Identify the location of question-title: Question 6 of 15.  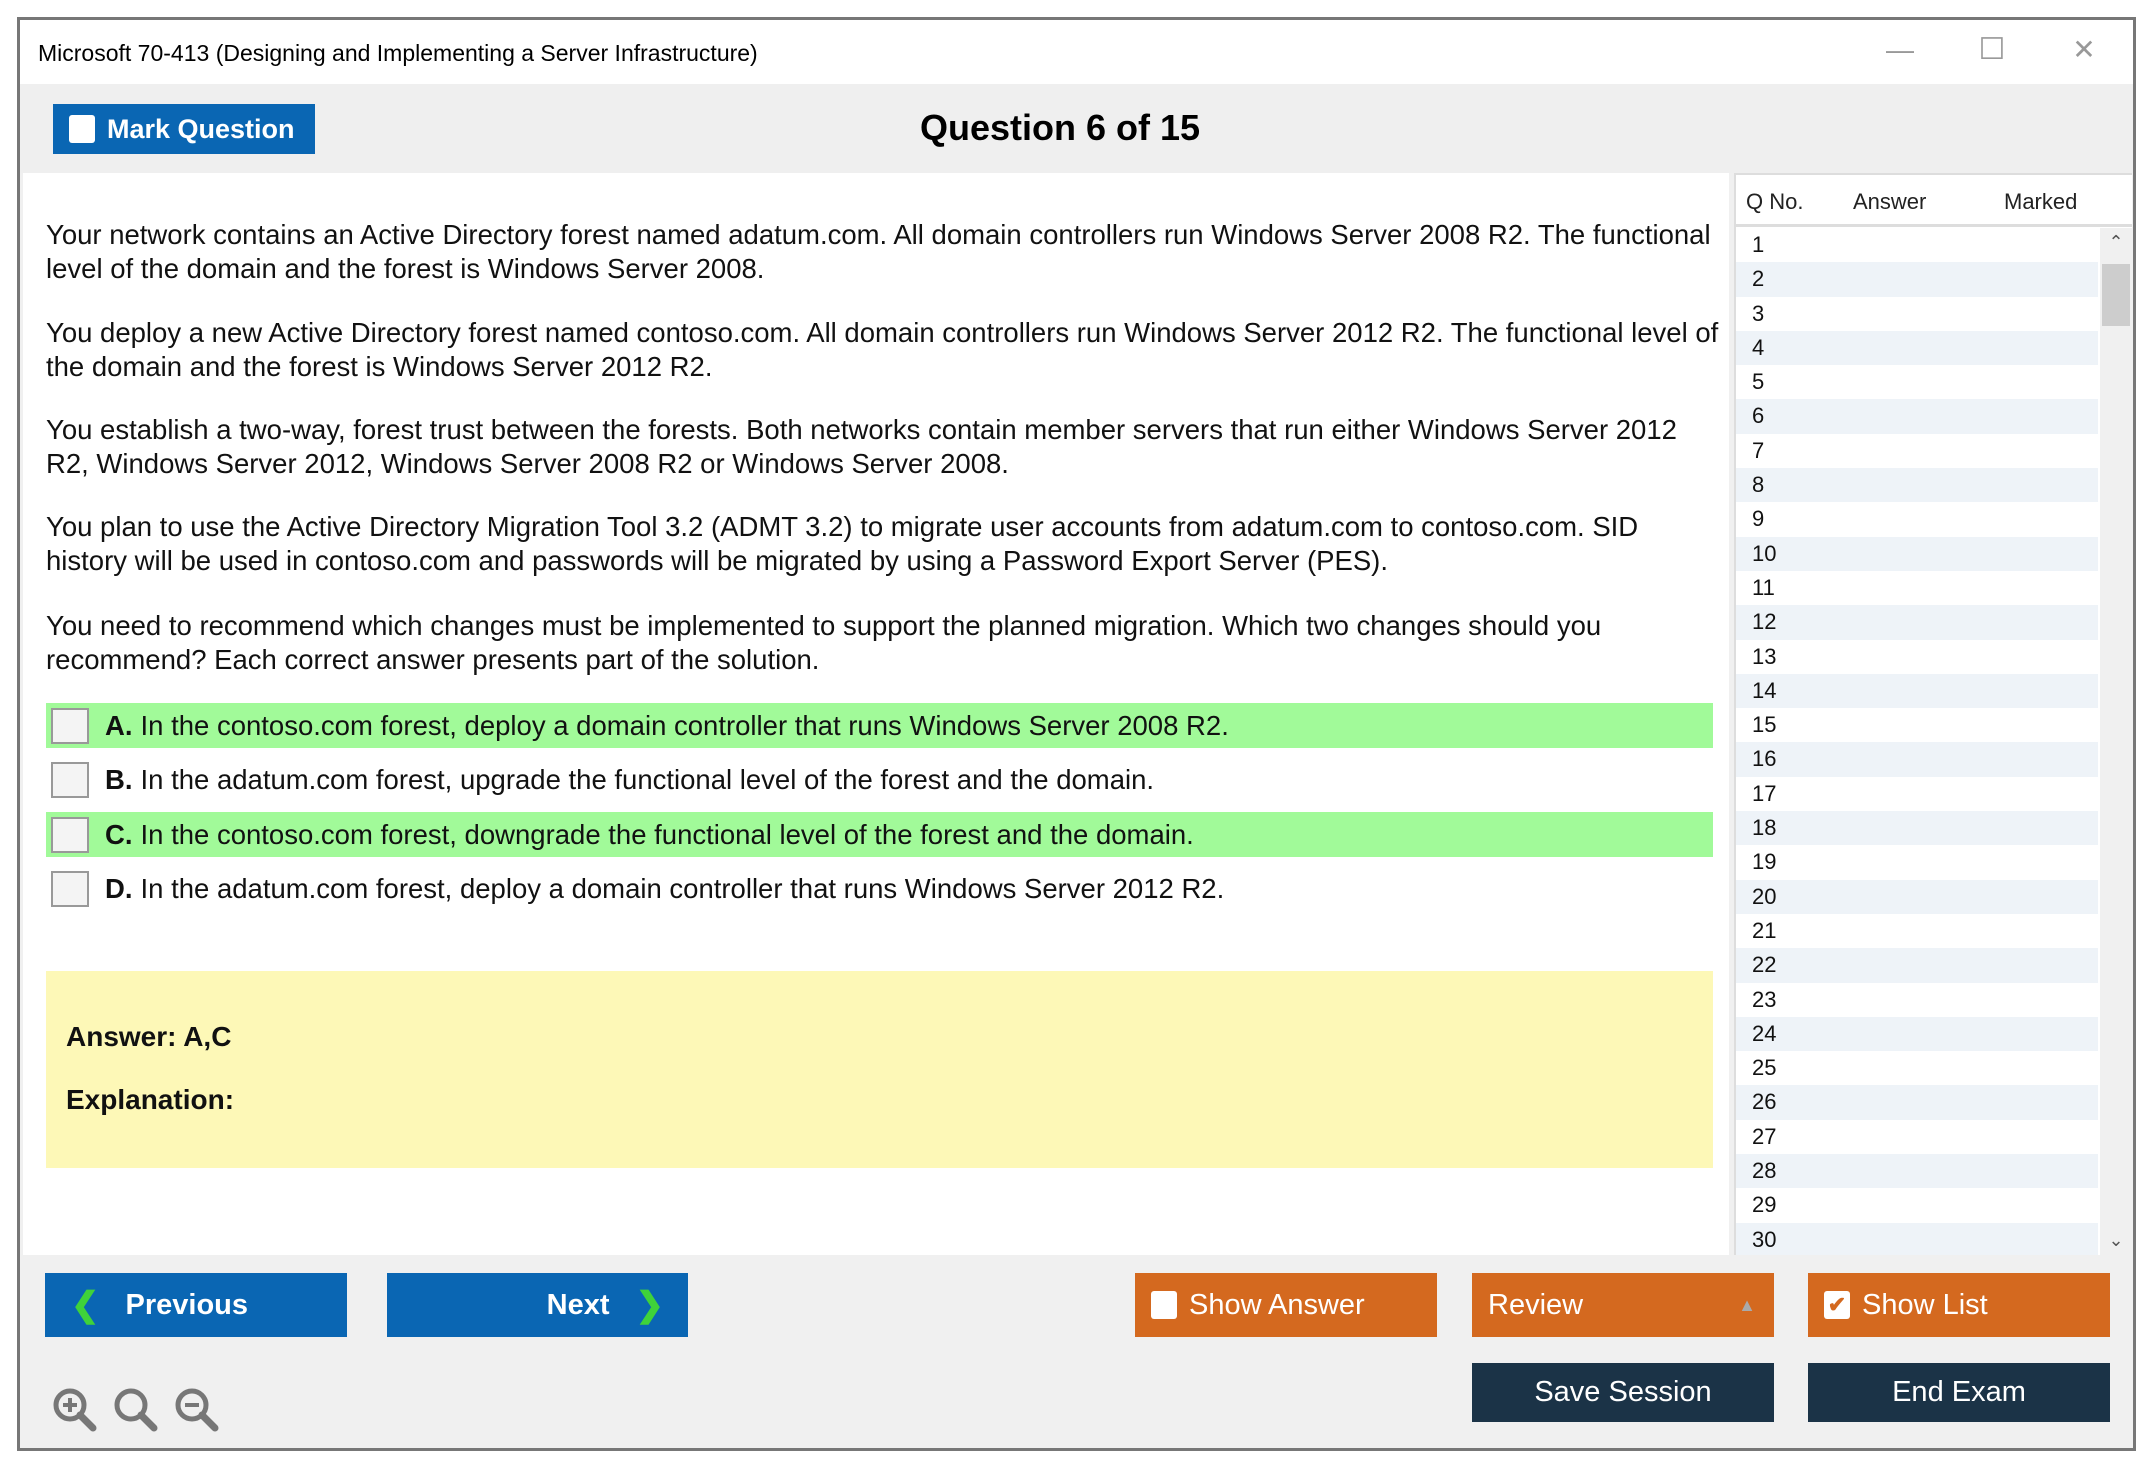
(1060, 127).